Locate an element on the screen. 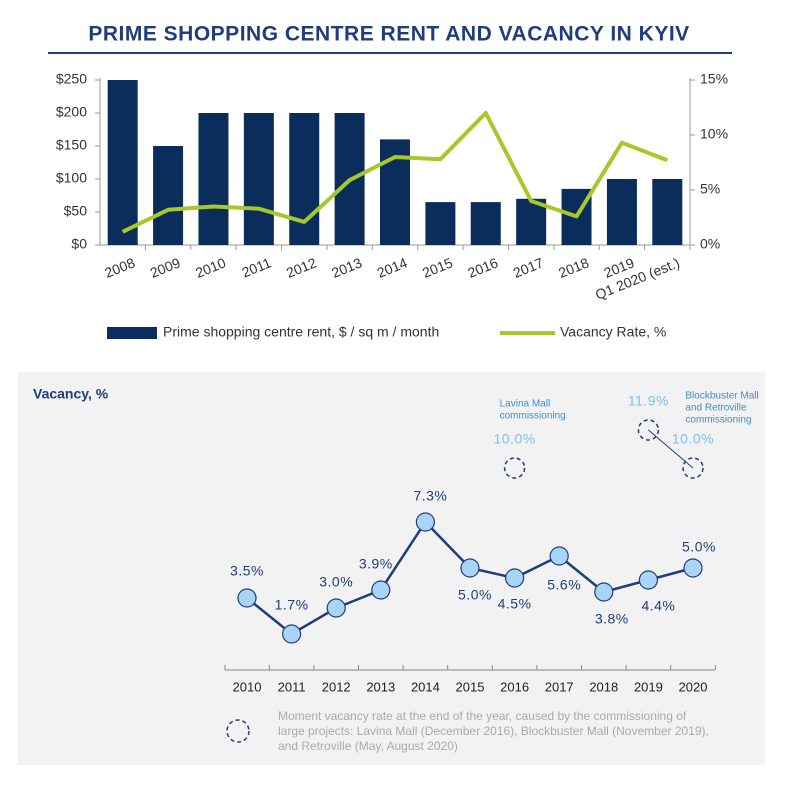  panel-title: Vacancy, % is located at coordinates (71, 394).